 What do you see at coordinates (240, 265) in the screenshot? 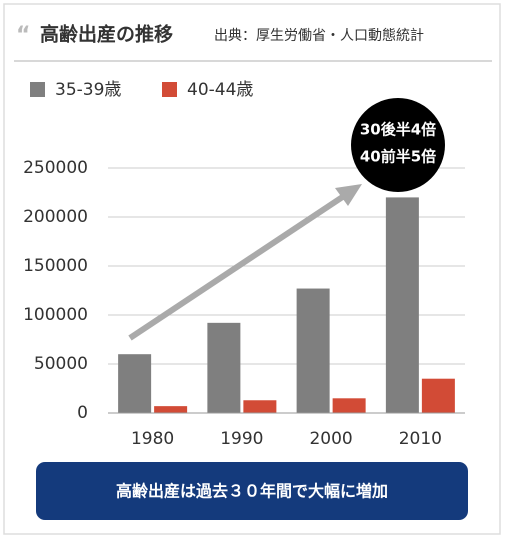
I see `trend-arrow` at bounding box center [240, 265].